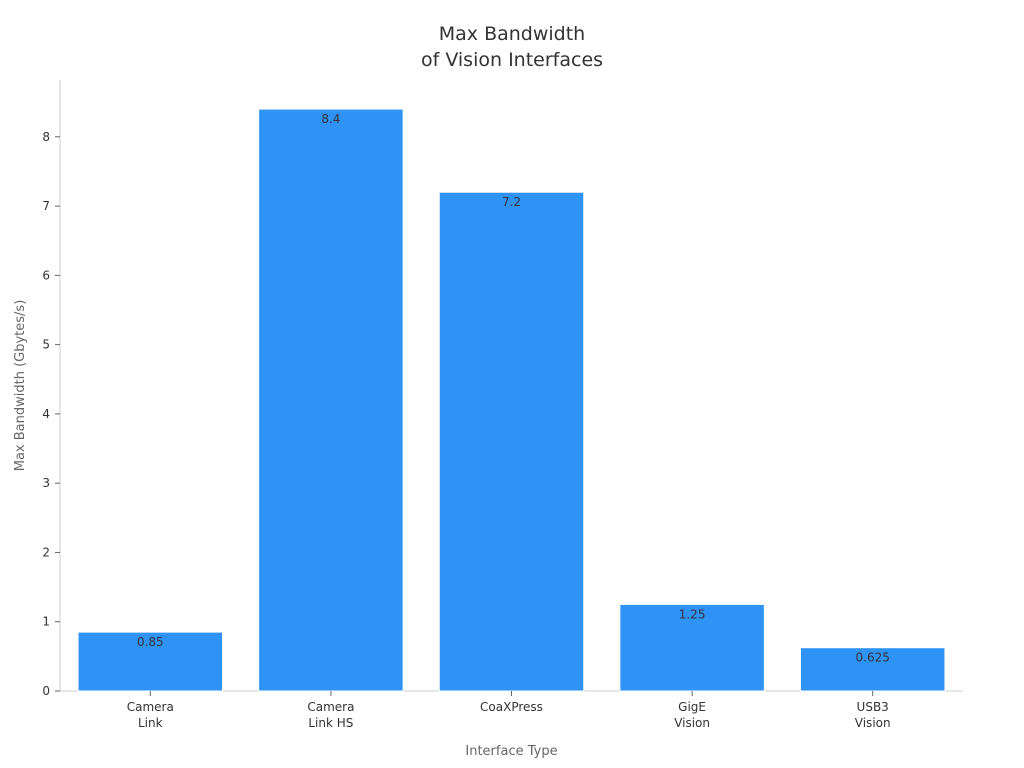 This screenshot has width=1024, height=768. I want to click on x-tick-label-0-0: Camera, so click(150, 707).